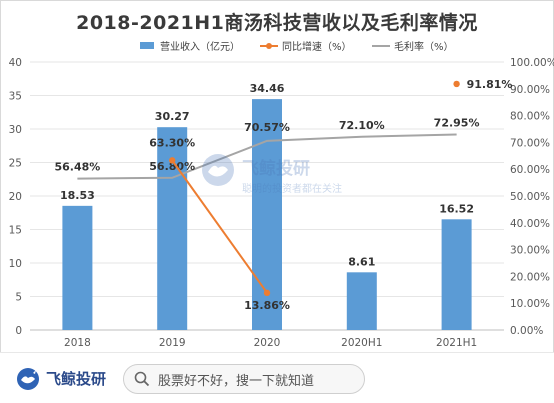  What do you see at coordinates (456, 208) in the screenshot?
I see `bar-data-label: 16.52` at bounding box center [456, 208].